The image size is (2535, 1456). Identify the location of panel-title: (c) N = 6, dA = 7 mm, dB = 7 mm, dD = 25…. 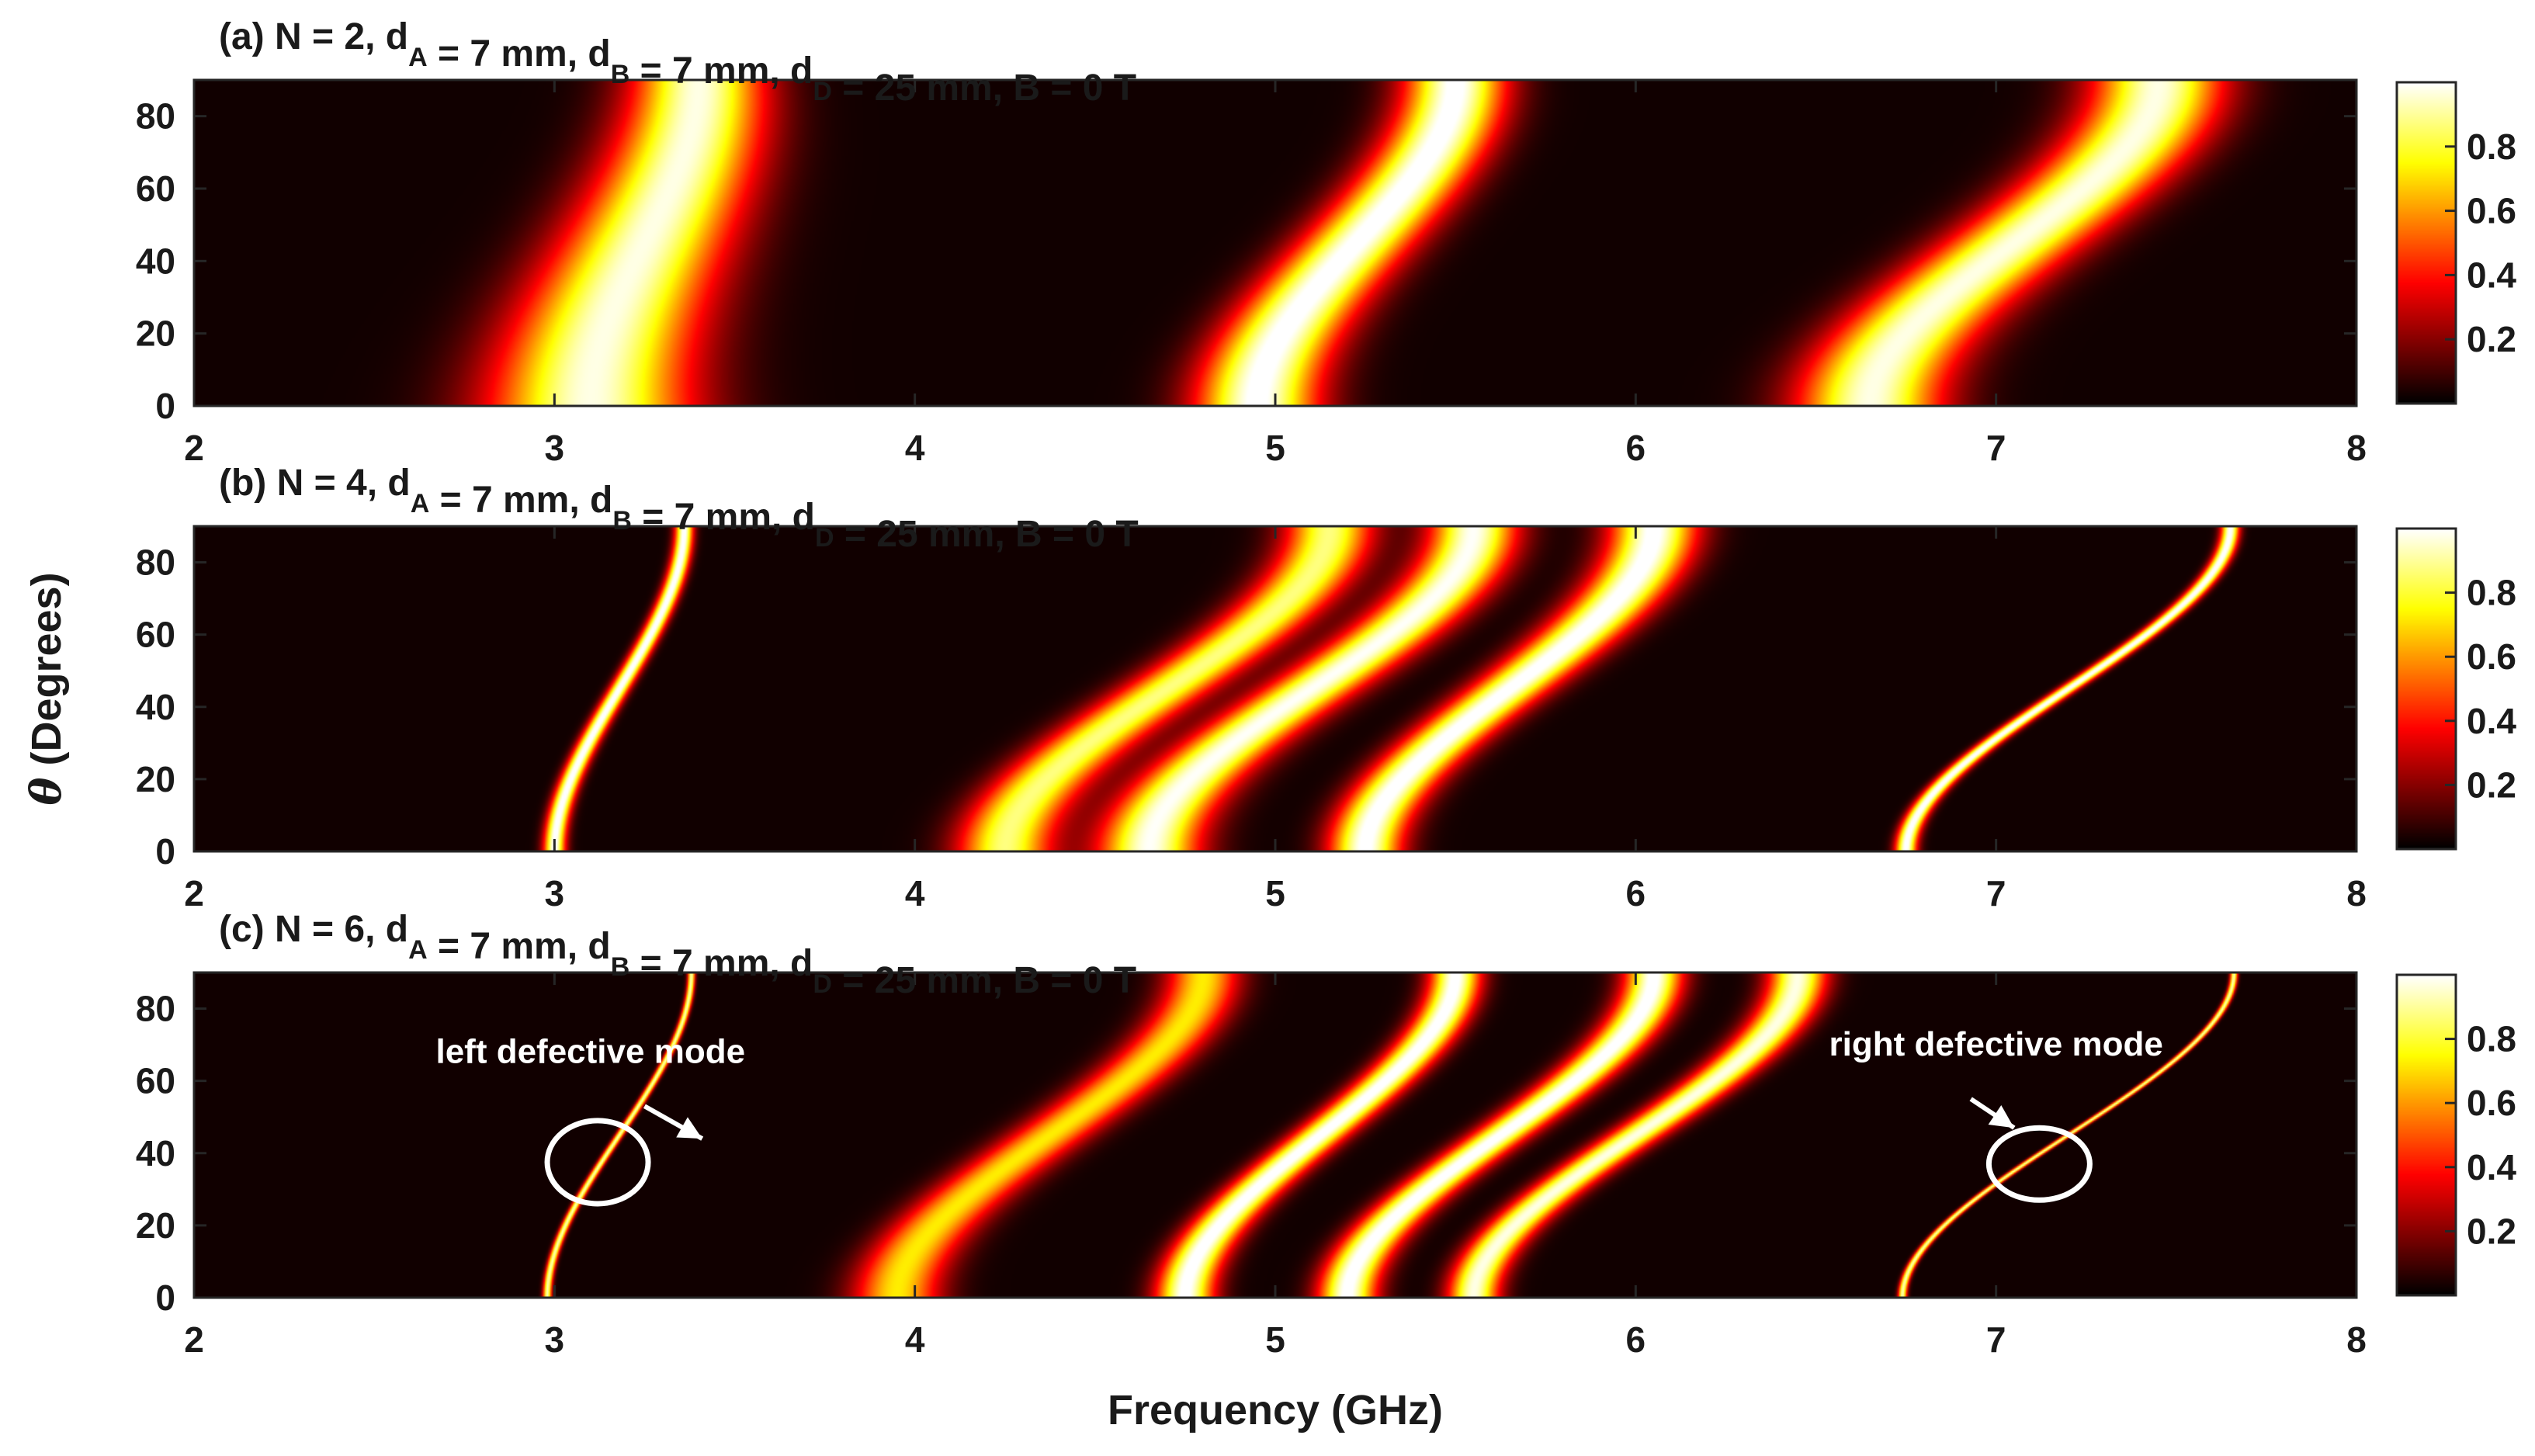
(677, 955).